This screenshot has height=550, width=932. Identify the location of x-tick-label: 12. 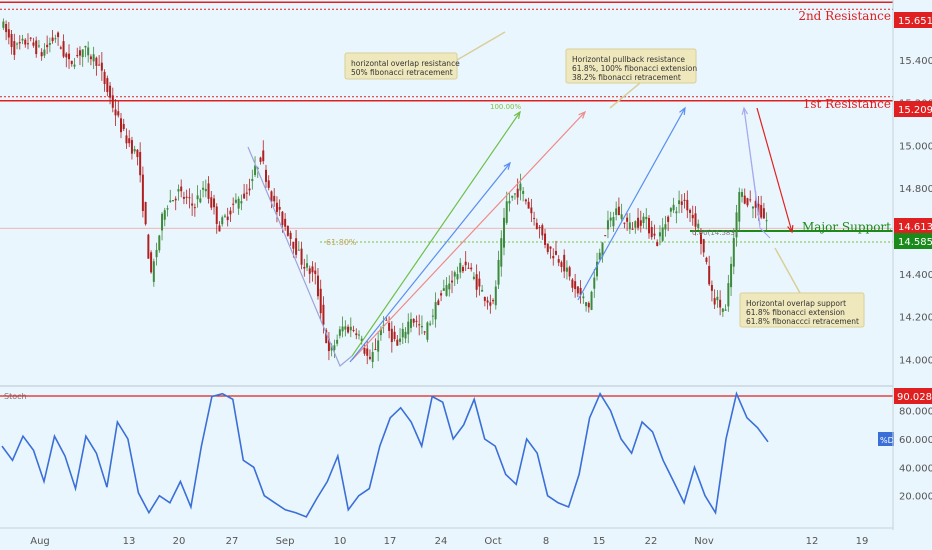
(812, 541).